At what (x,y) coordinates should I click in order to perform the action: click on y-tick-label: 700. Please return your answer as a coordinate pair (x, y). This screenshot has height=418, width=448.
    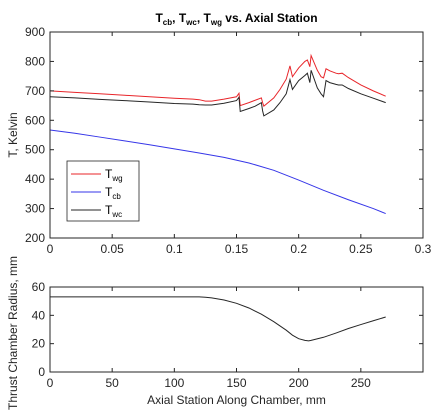
    Looking at the image, I should click on (35, 91).